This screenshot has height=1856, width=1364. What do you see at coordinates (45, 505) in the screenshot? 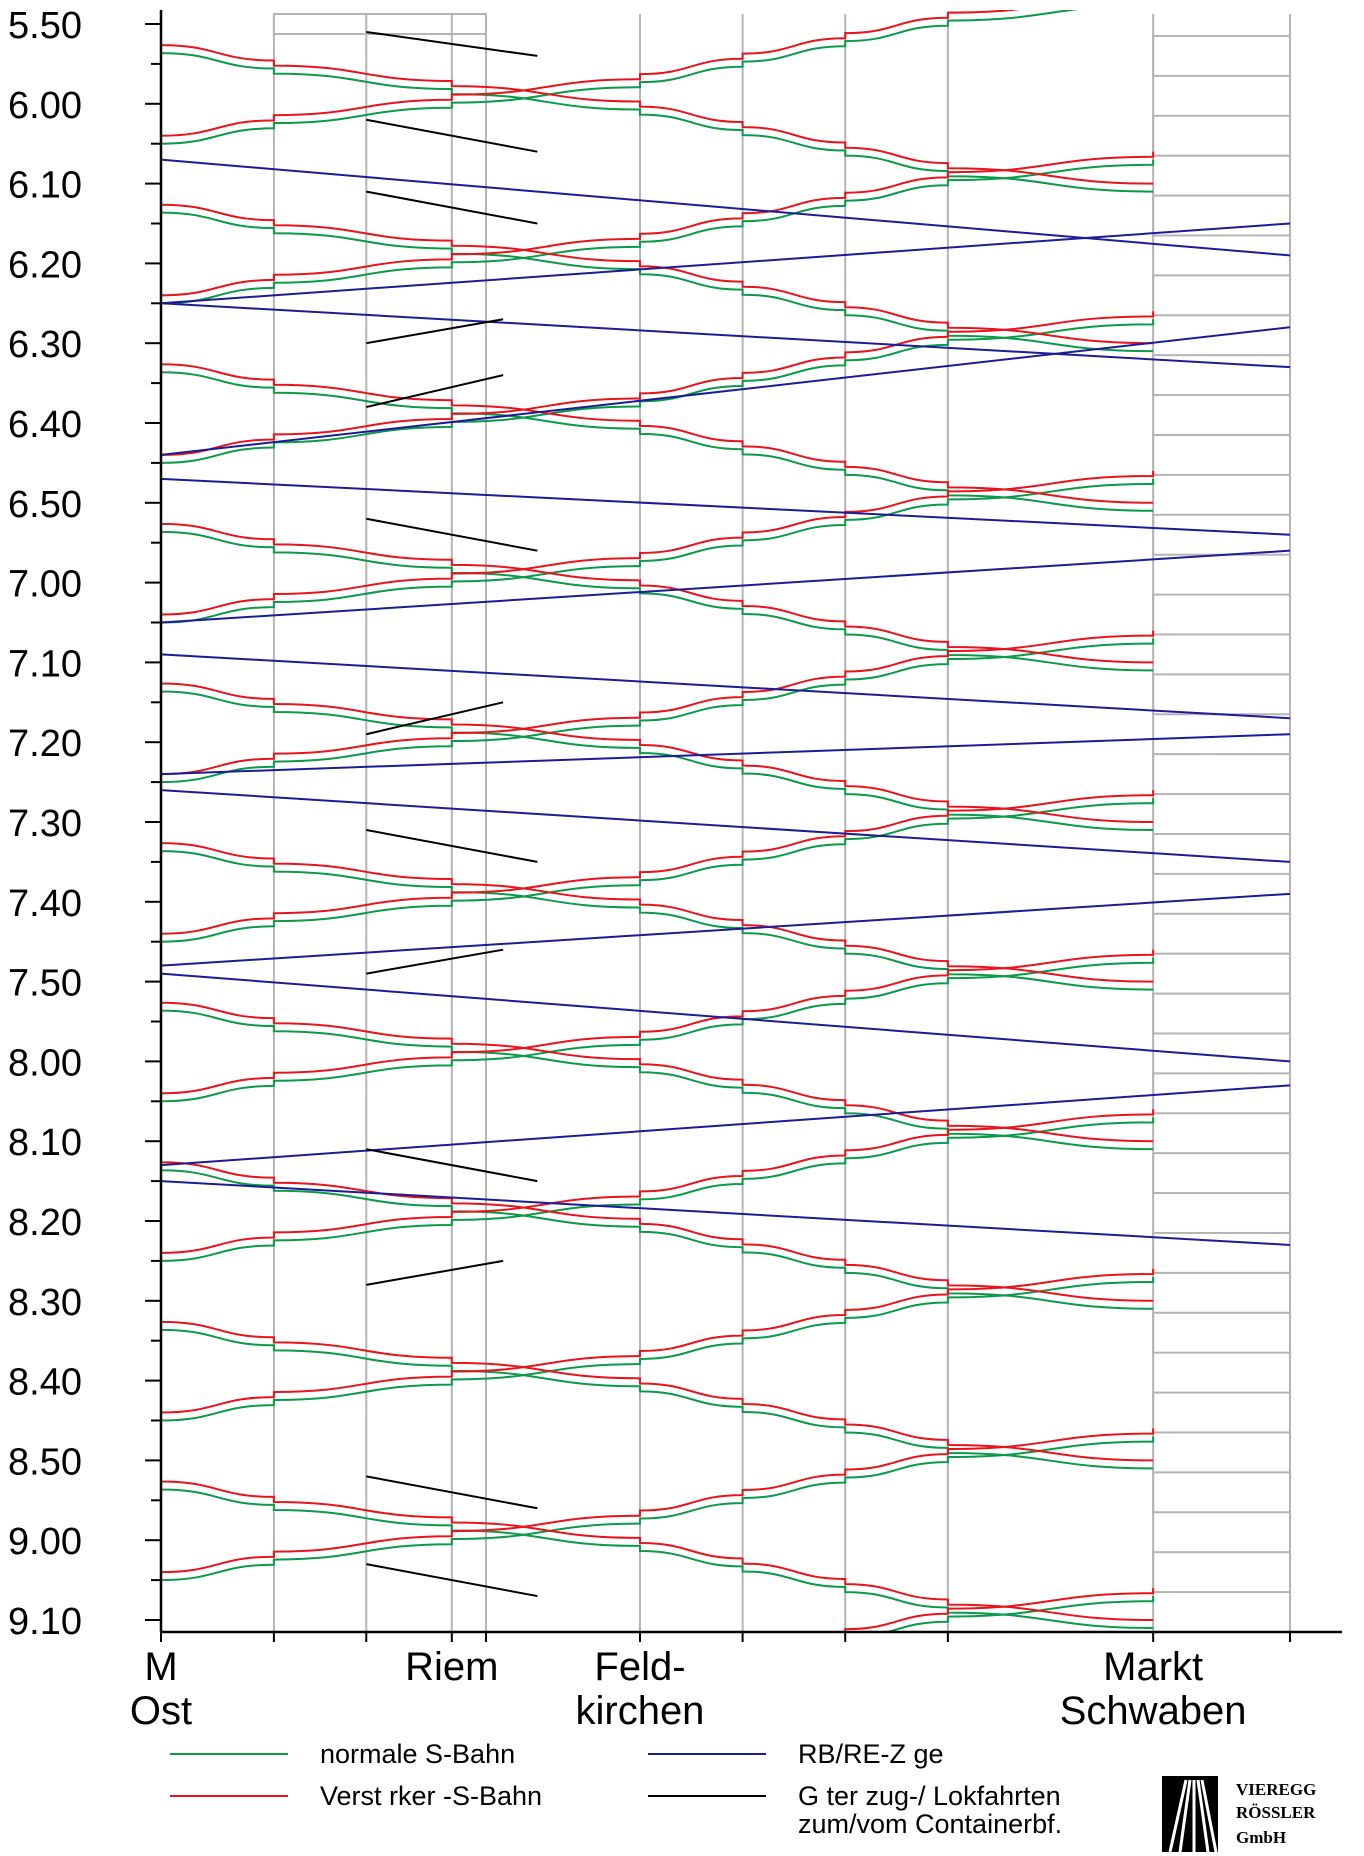
I see `y-tick-label: 6.50` at bounding box center [45, 505].